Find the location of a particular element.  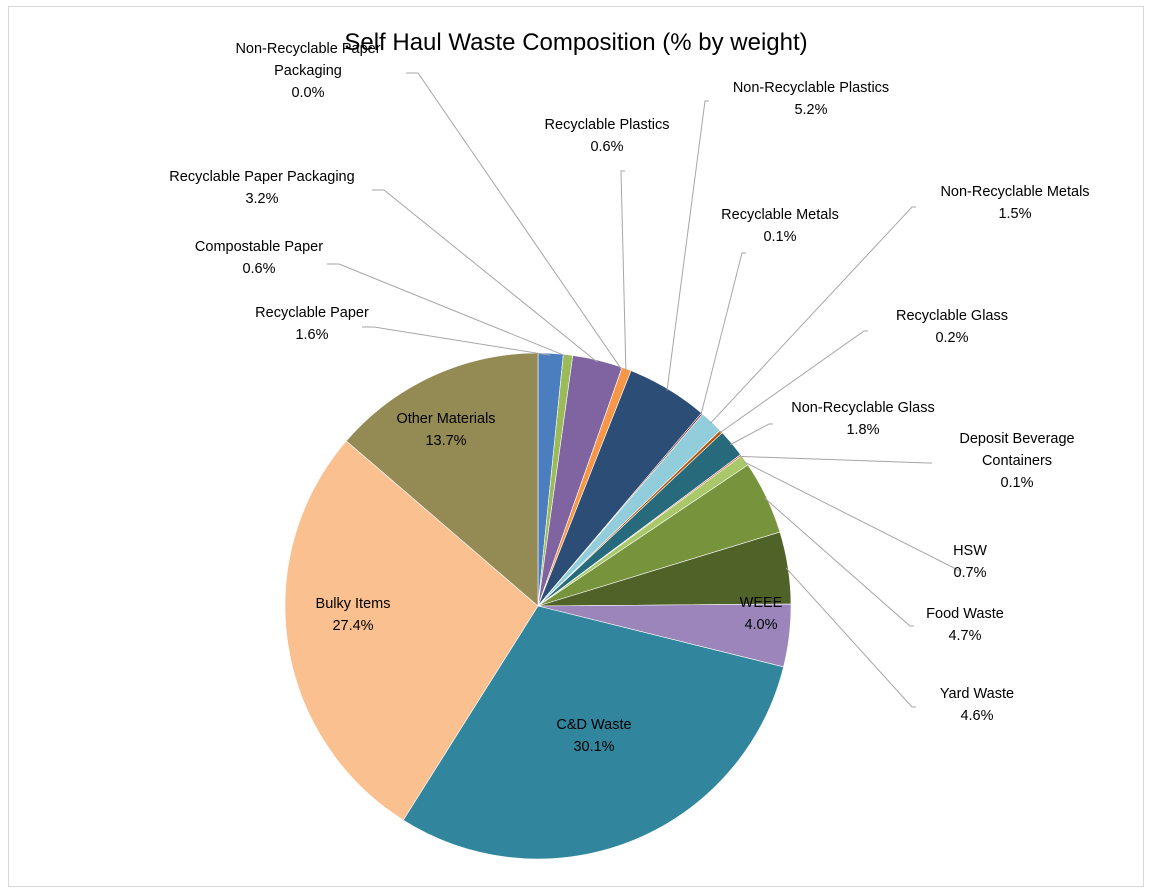

data-label-name: Compostable Paper is located at coordinates (259, 247).